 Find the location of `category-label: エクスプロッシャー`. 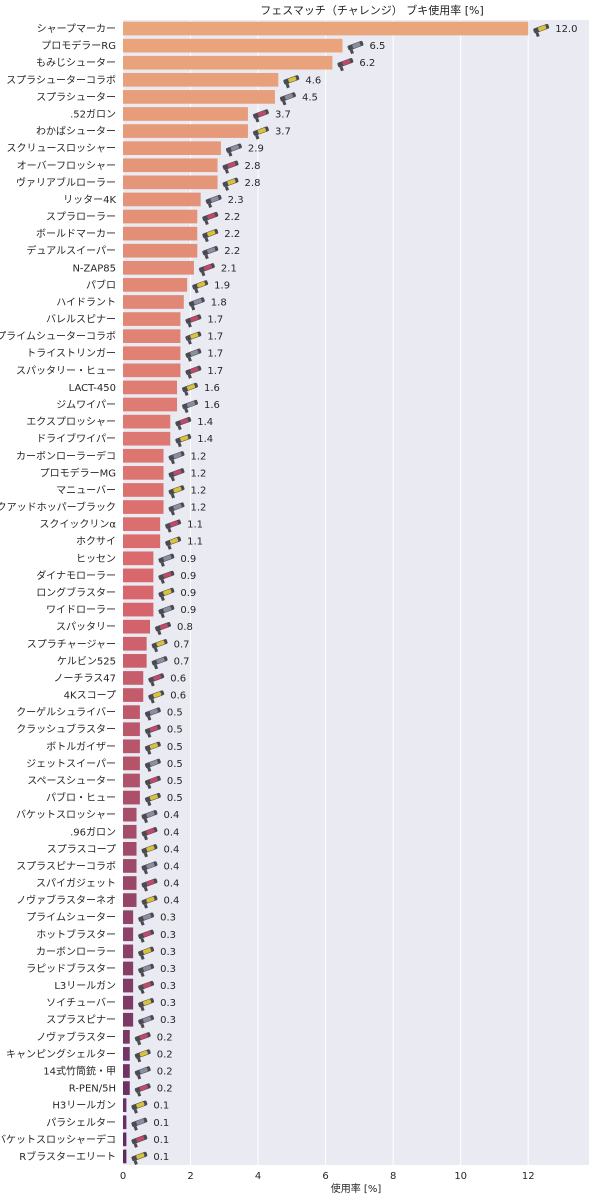

category-label: エクスプロッシャー is located at coordinates (71, 422).